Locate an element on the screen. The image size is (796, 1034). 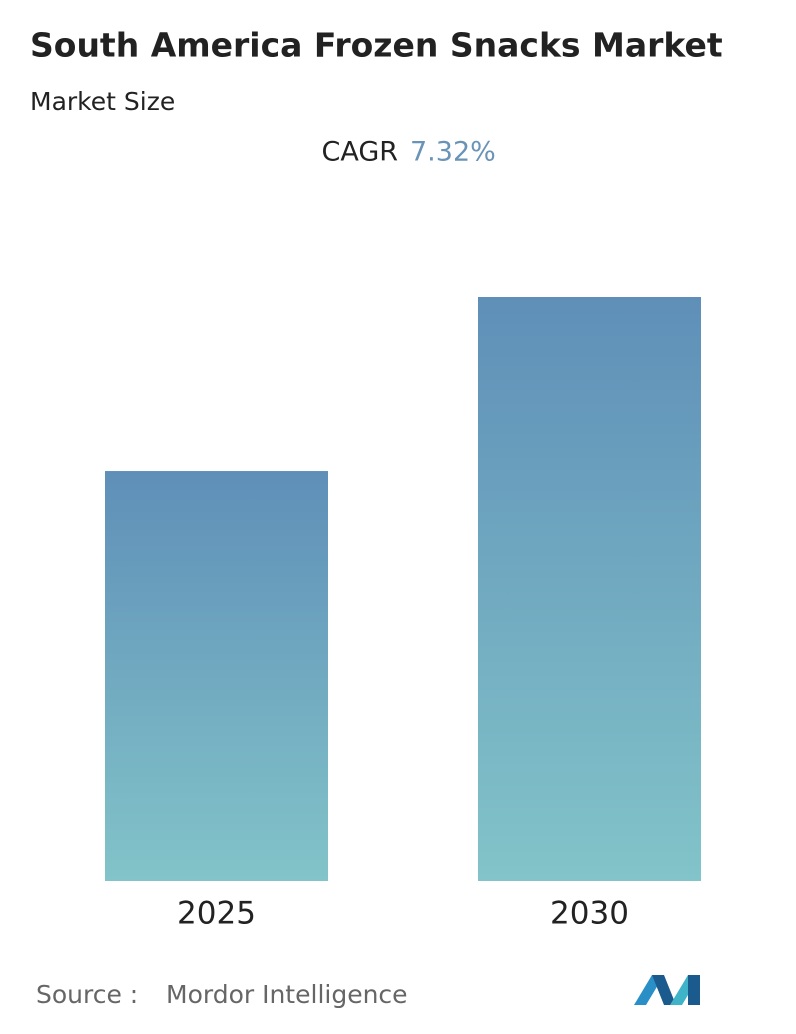
chart-title: South America Frozen Snacks Market is located at coordinates (376, 45).